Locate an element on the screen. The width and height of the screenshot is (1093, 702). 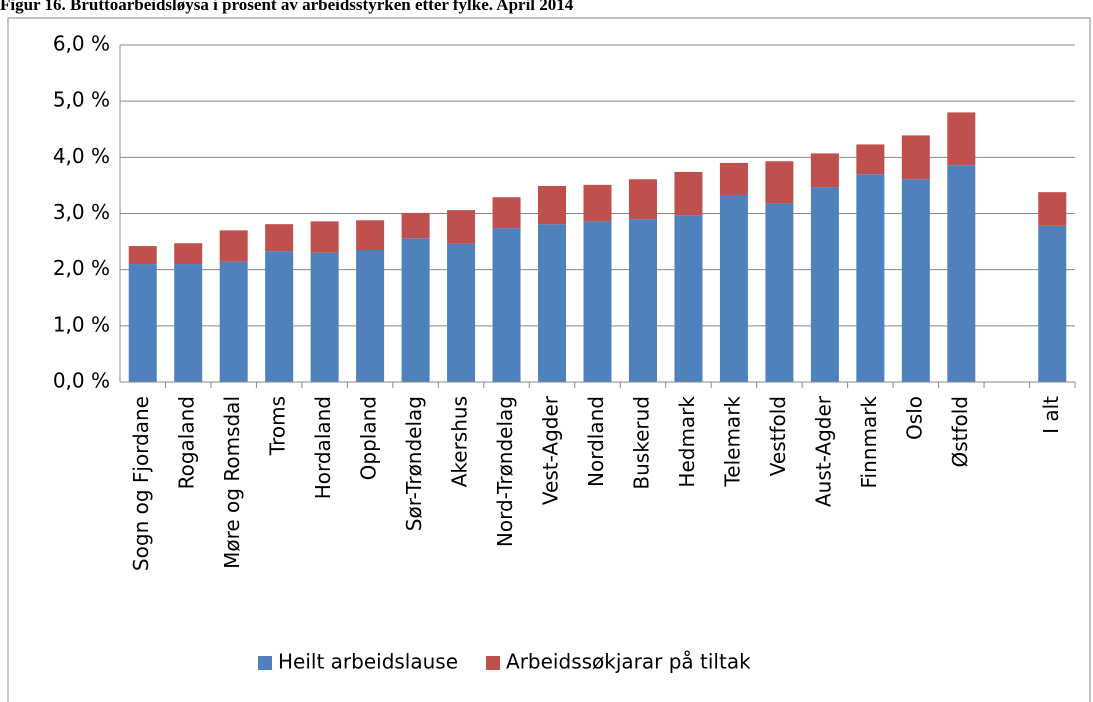
x-tick-label: Oppland is located at coordinates (369, 438).